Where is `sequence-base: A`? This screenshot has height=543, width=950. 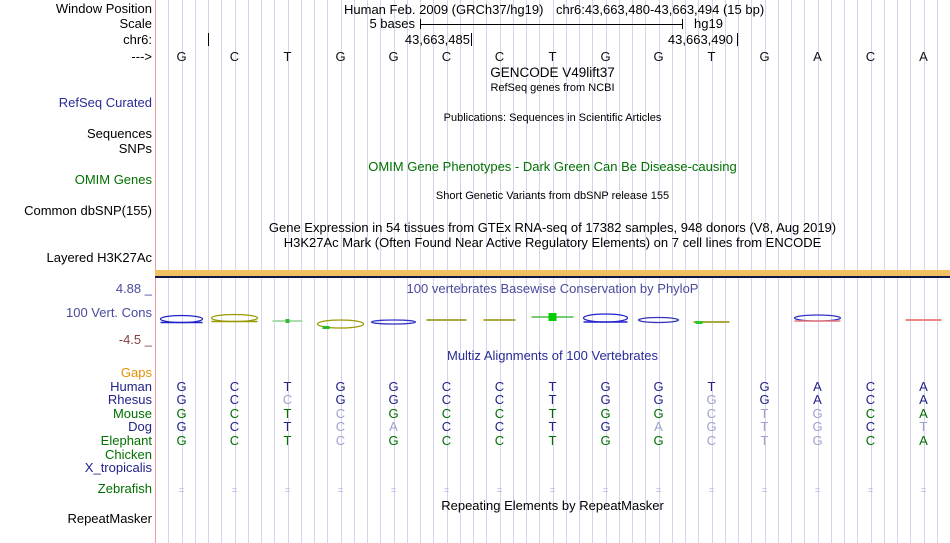
sequence-base: A is located at coordinates (817, 56).